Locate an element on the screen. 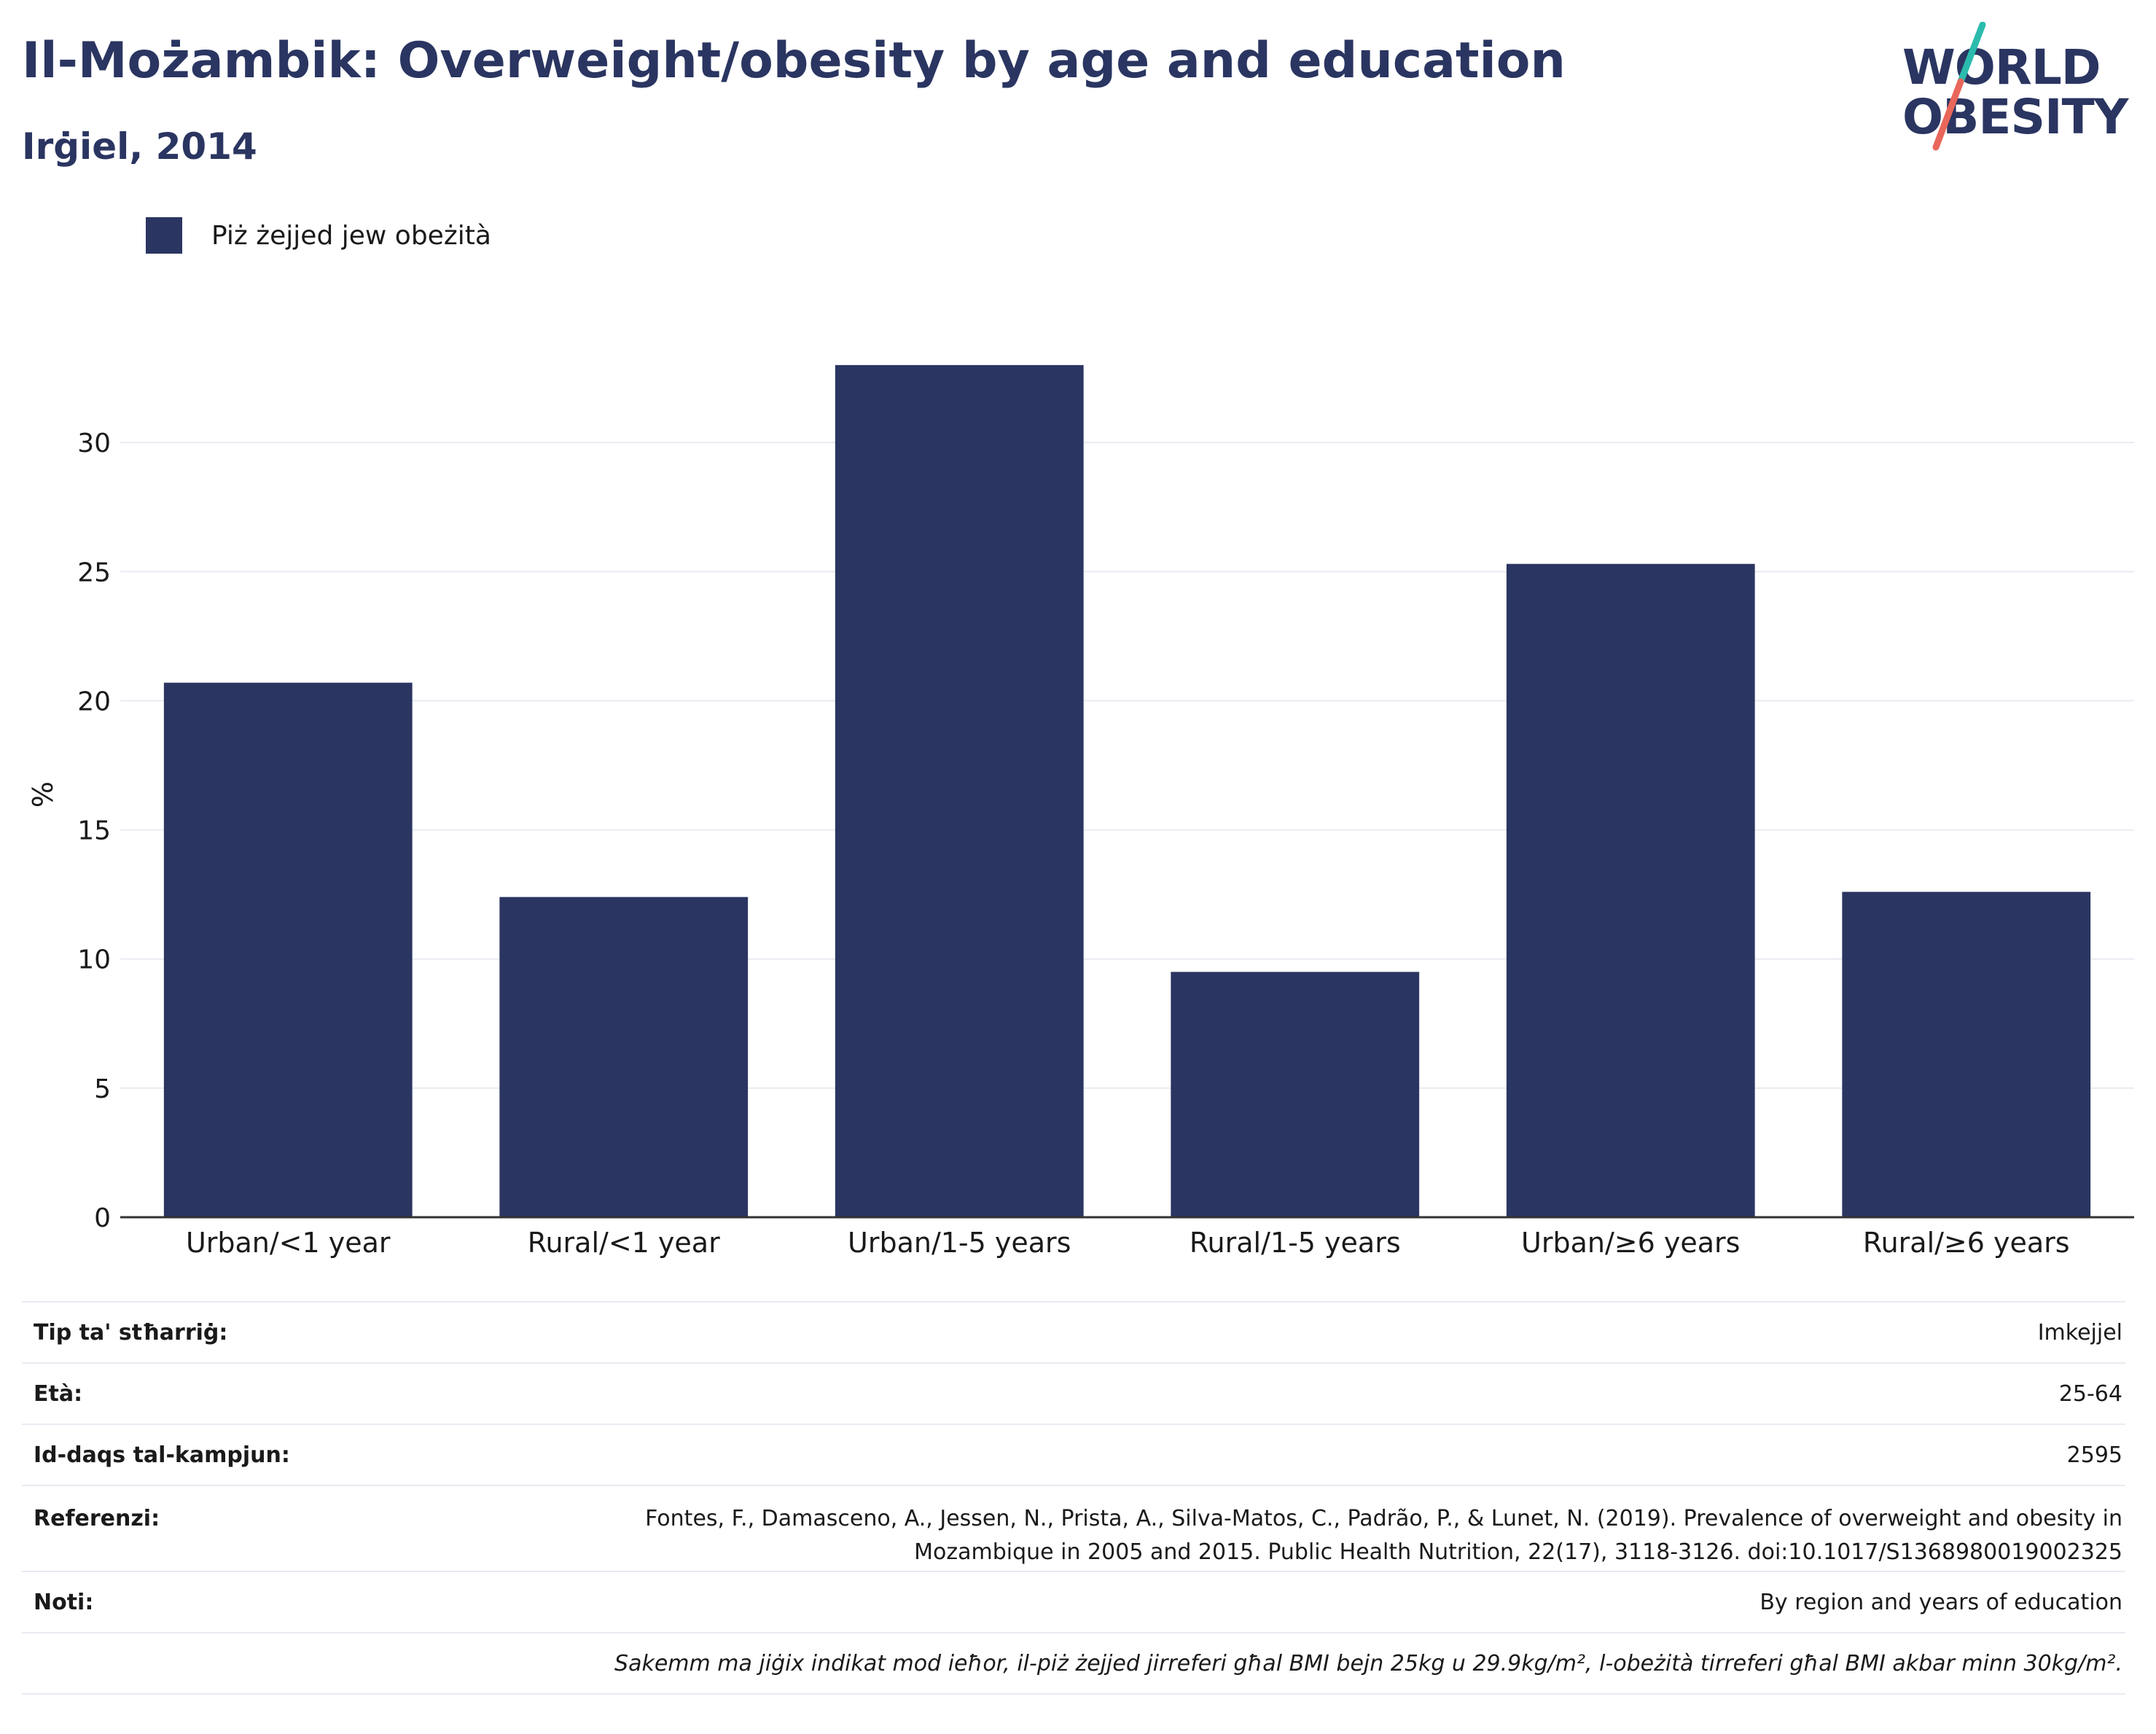 The height and width of the screenshot is (1734, 2156). meta-label-sample-size: Id-daqs tal-kampjun: is located at coordinates (162, 1455).